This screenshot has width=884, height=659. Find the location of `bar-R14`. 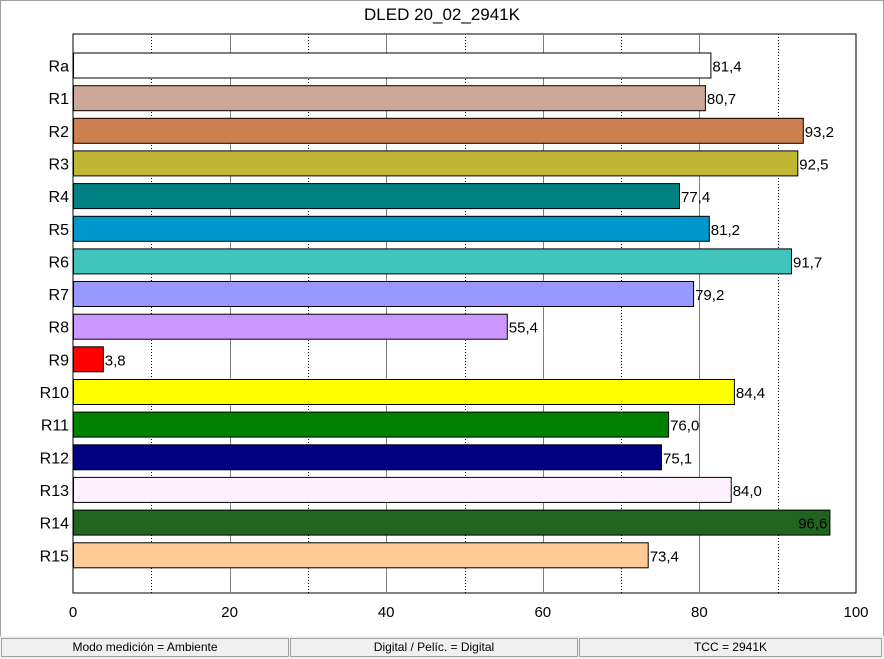

bar-R14 is located at coordinates (452, 522).